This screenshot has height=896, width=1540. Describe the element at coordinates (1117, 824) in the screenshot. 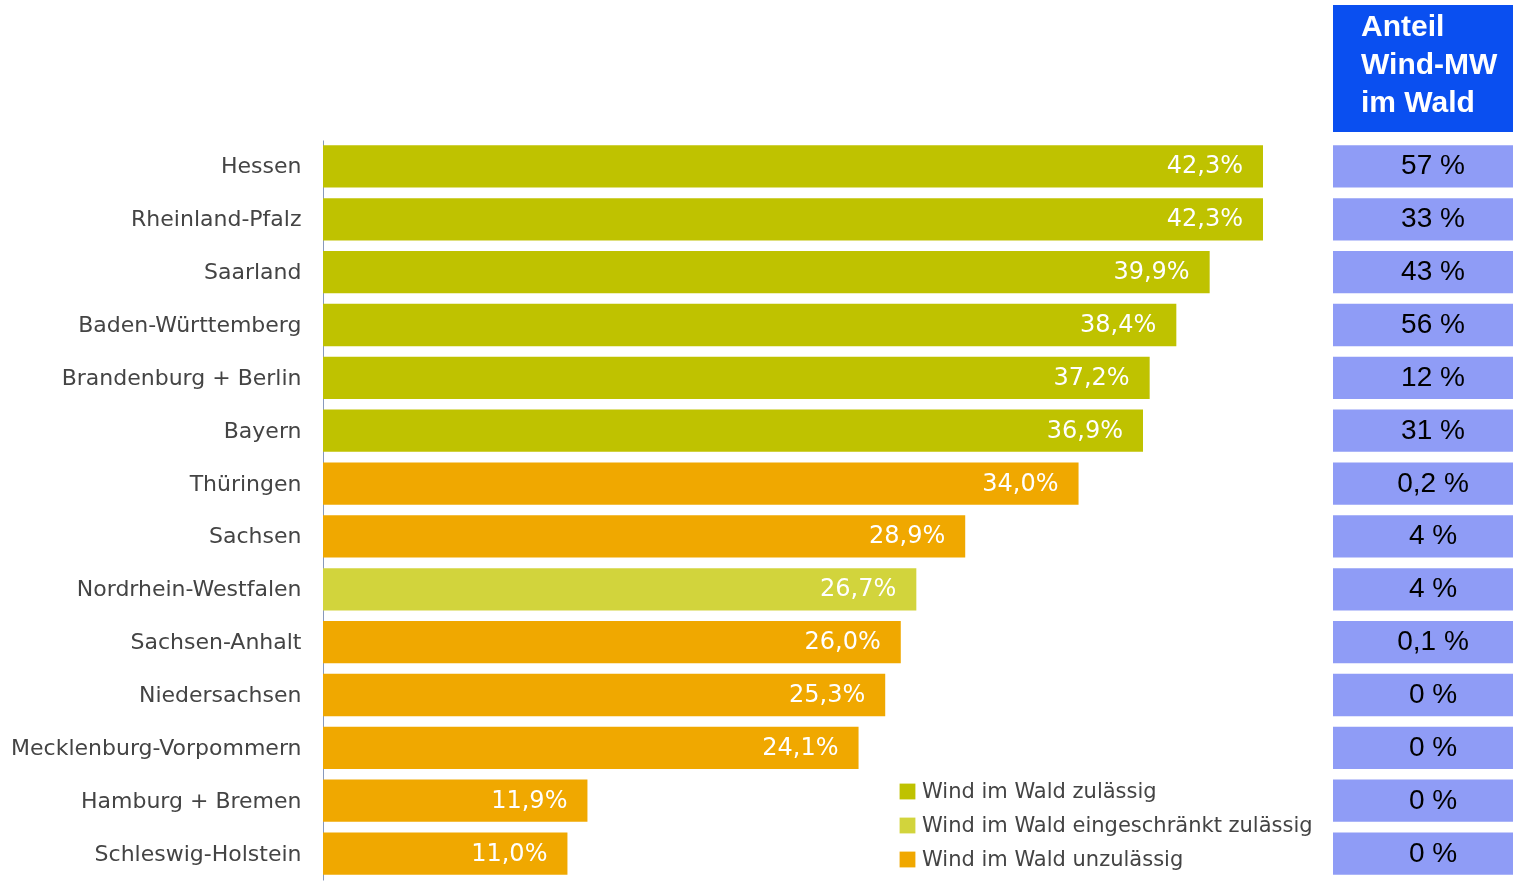

I see `legend-label: Wind im Wald eingeschränkt zulässig` at that location.